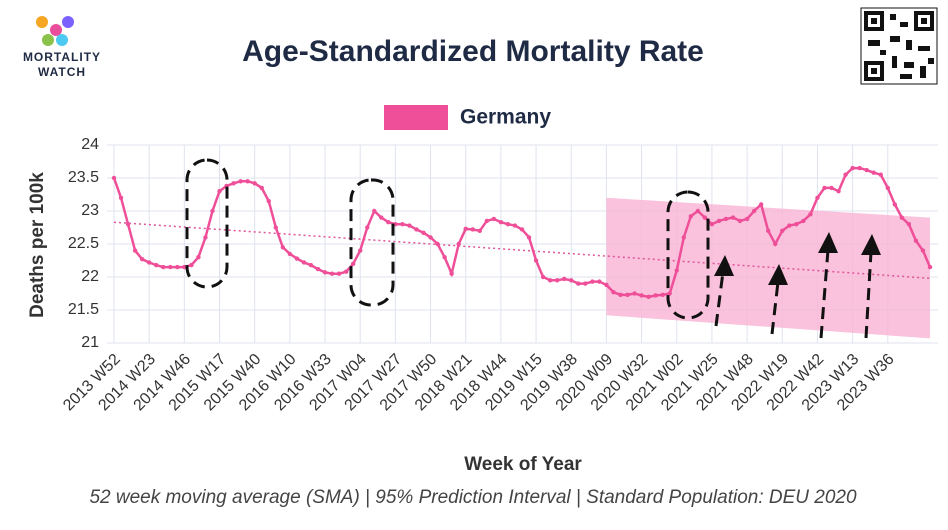  I want to click on y-tick-label: 21, so click(90, 342).